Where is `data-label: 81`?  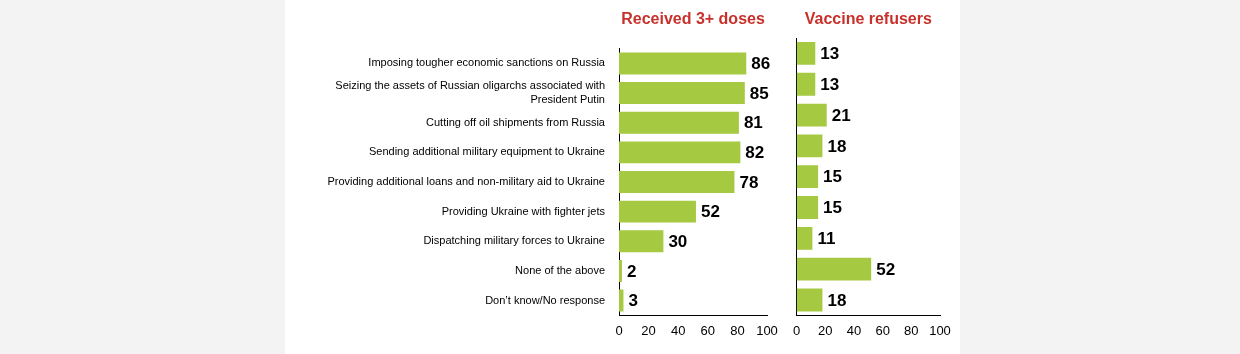 data-label: 81 is located at coordinates (753, 123).